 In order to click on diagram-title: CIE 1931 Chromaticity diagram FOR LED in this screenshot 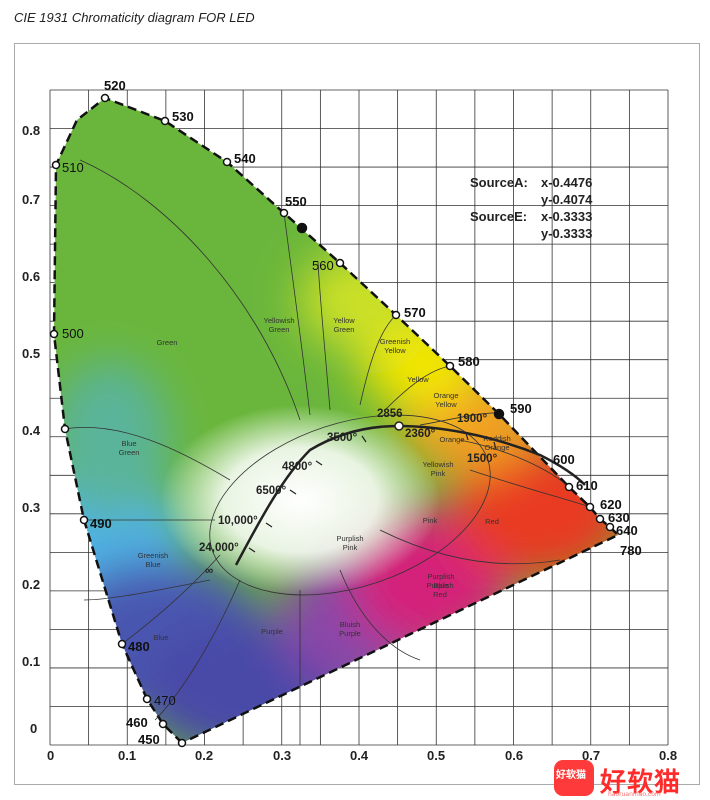, I will do `click(134, 17)`.